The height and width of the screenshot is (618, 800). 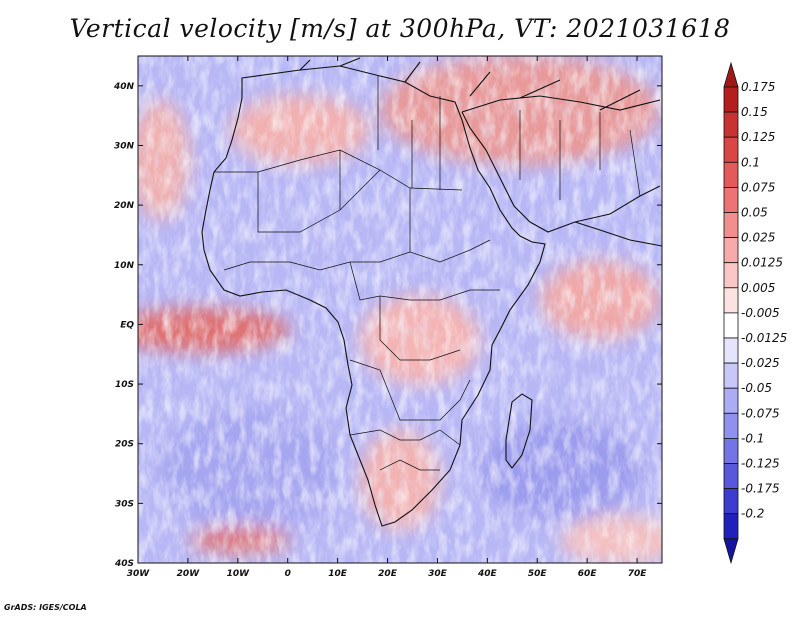 I want to click on lon-tick-label: 40E, so click(x=487, y=574).